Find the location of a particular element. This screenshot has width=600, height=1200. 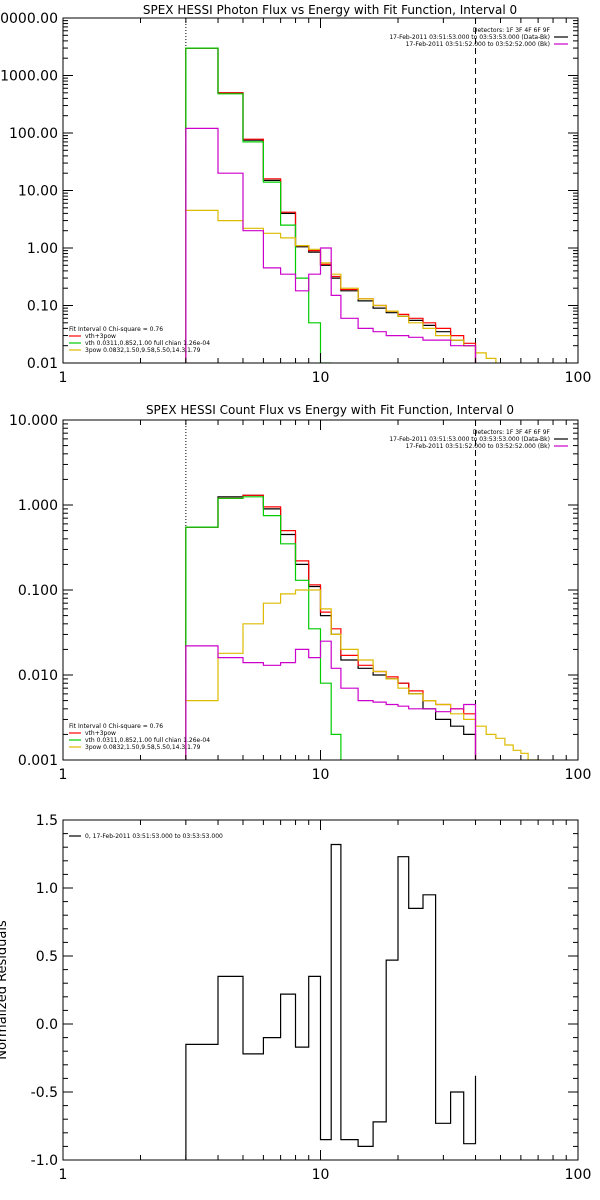

count-y-tick-label: 0.100 is located at coordinates (38, 591).